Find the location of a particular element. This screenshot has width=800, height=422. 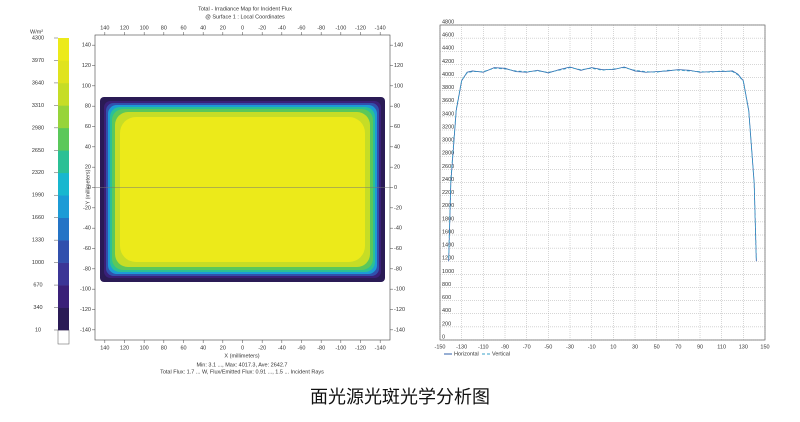

y-tick-label: -40 is located at coordinates (87, 229).